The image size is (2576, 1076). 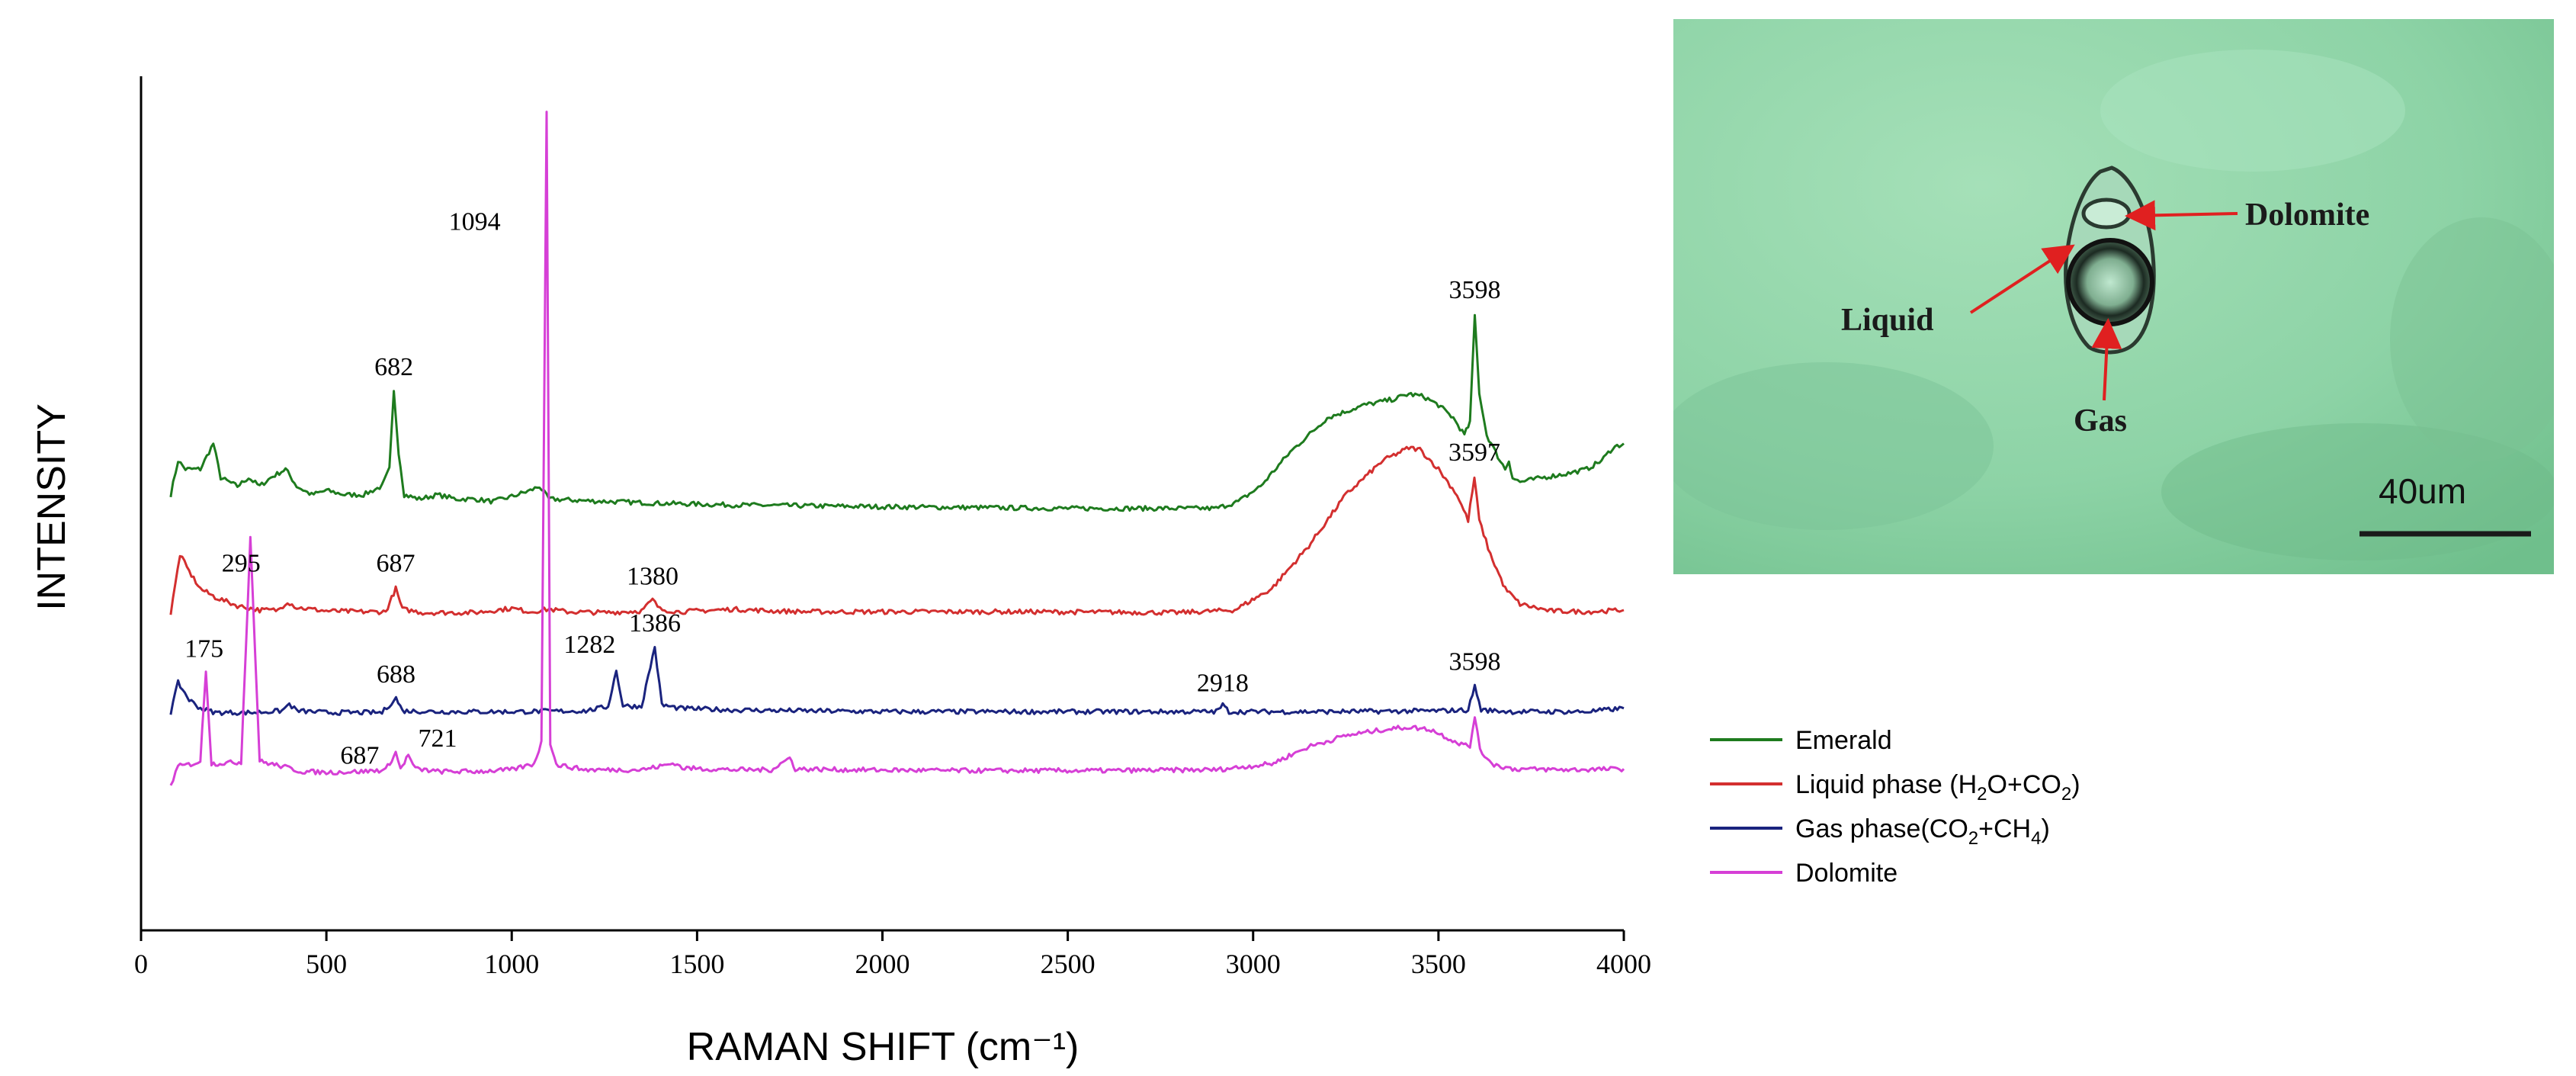 What do you see at coordinates (2110, 282) in the screenshot?
I see `gas-bubble` at bounding box center [2110, 282].